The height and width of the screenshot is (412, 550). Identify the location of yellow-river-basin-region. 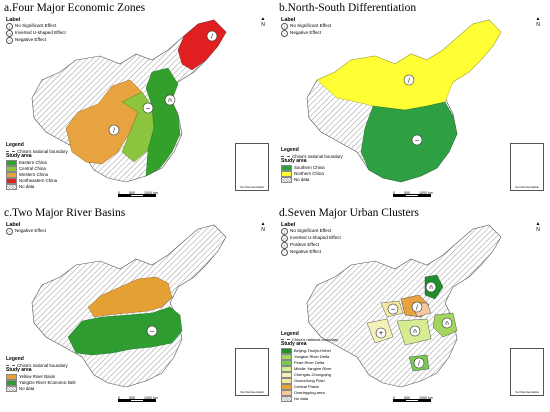
(130, 297).